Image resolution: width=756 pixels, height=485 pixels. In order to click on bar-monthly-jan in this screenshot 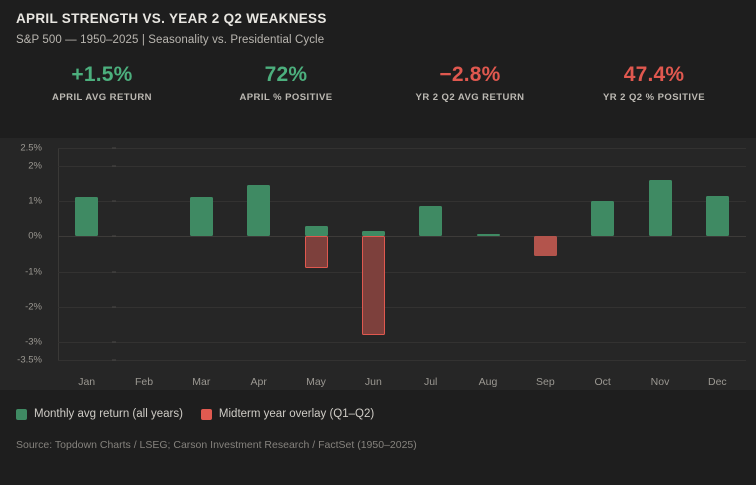, I will do `click(87, 217)`.